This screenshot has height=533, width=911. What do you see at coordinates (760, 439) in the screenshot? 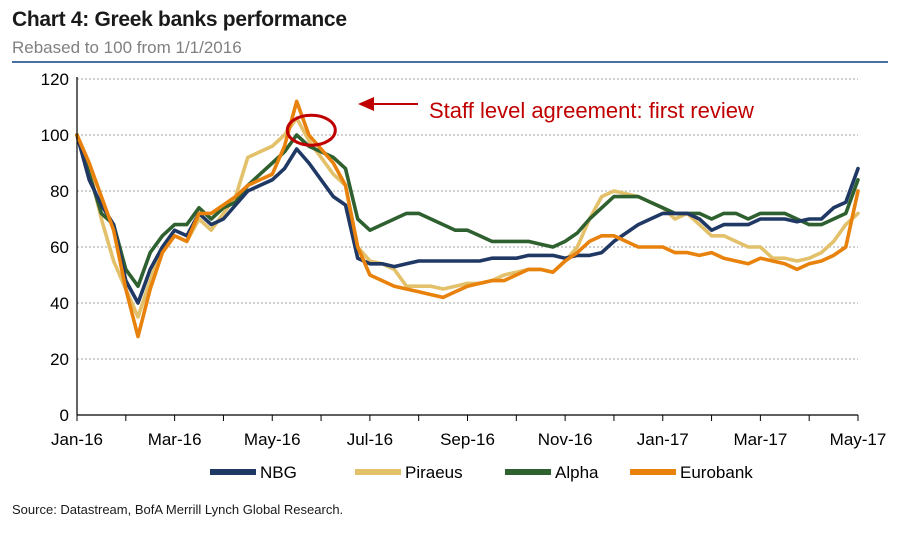
I see `x-tick-label: Mar-17` at bounding box center [760, 439].